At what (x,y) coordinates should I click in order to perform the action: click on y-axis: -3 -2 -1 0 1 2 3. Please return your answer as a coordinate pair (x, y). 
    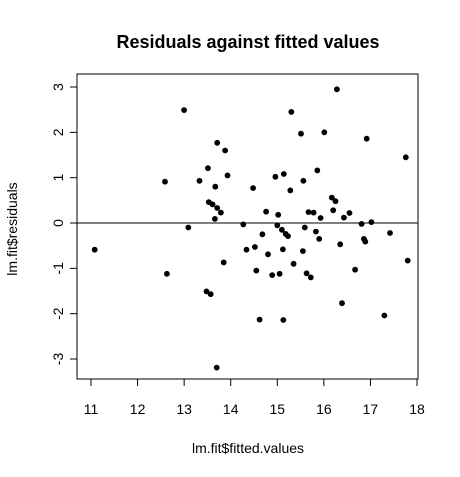
    Looking at the image, I should click on (64, 224).